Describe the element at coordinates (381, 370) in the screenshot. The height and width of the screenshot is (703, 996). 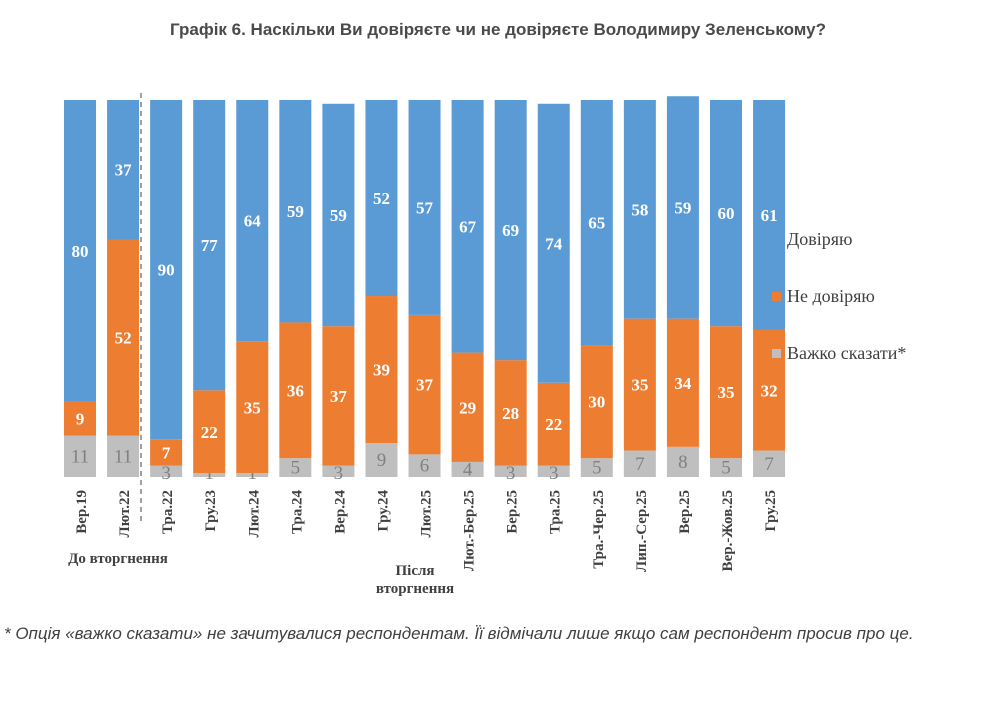
I see `data-label: 39` at that location.